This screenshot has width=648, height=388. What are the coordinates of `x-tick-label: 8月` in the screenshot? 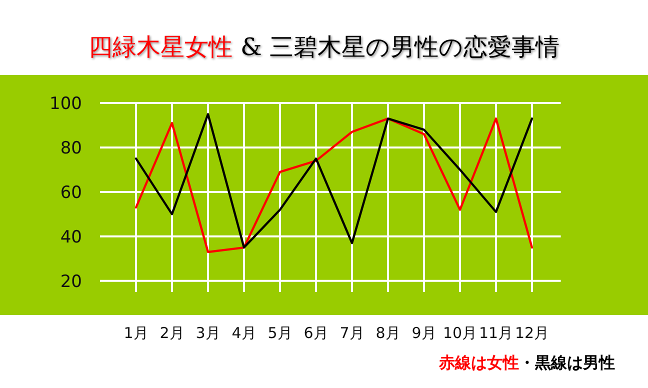 It's located at (388, 333).